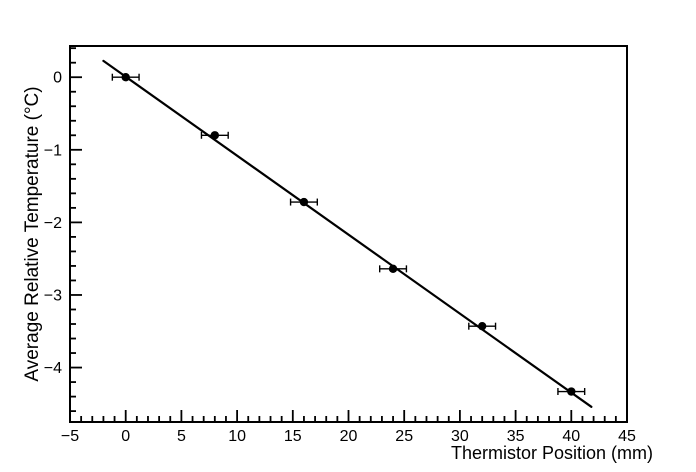 The image size is (696, 472). I want to click on y-tick-label: −3, so click(53, 295).